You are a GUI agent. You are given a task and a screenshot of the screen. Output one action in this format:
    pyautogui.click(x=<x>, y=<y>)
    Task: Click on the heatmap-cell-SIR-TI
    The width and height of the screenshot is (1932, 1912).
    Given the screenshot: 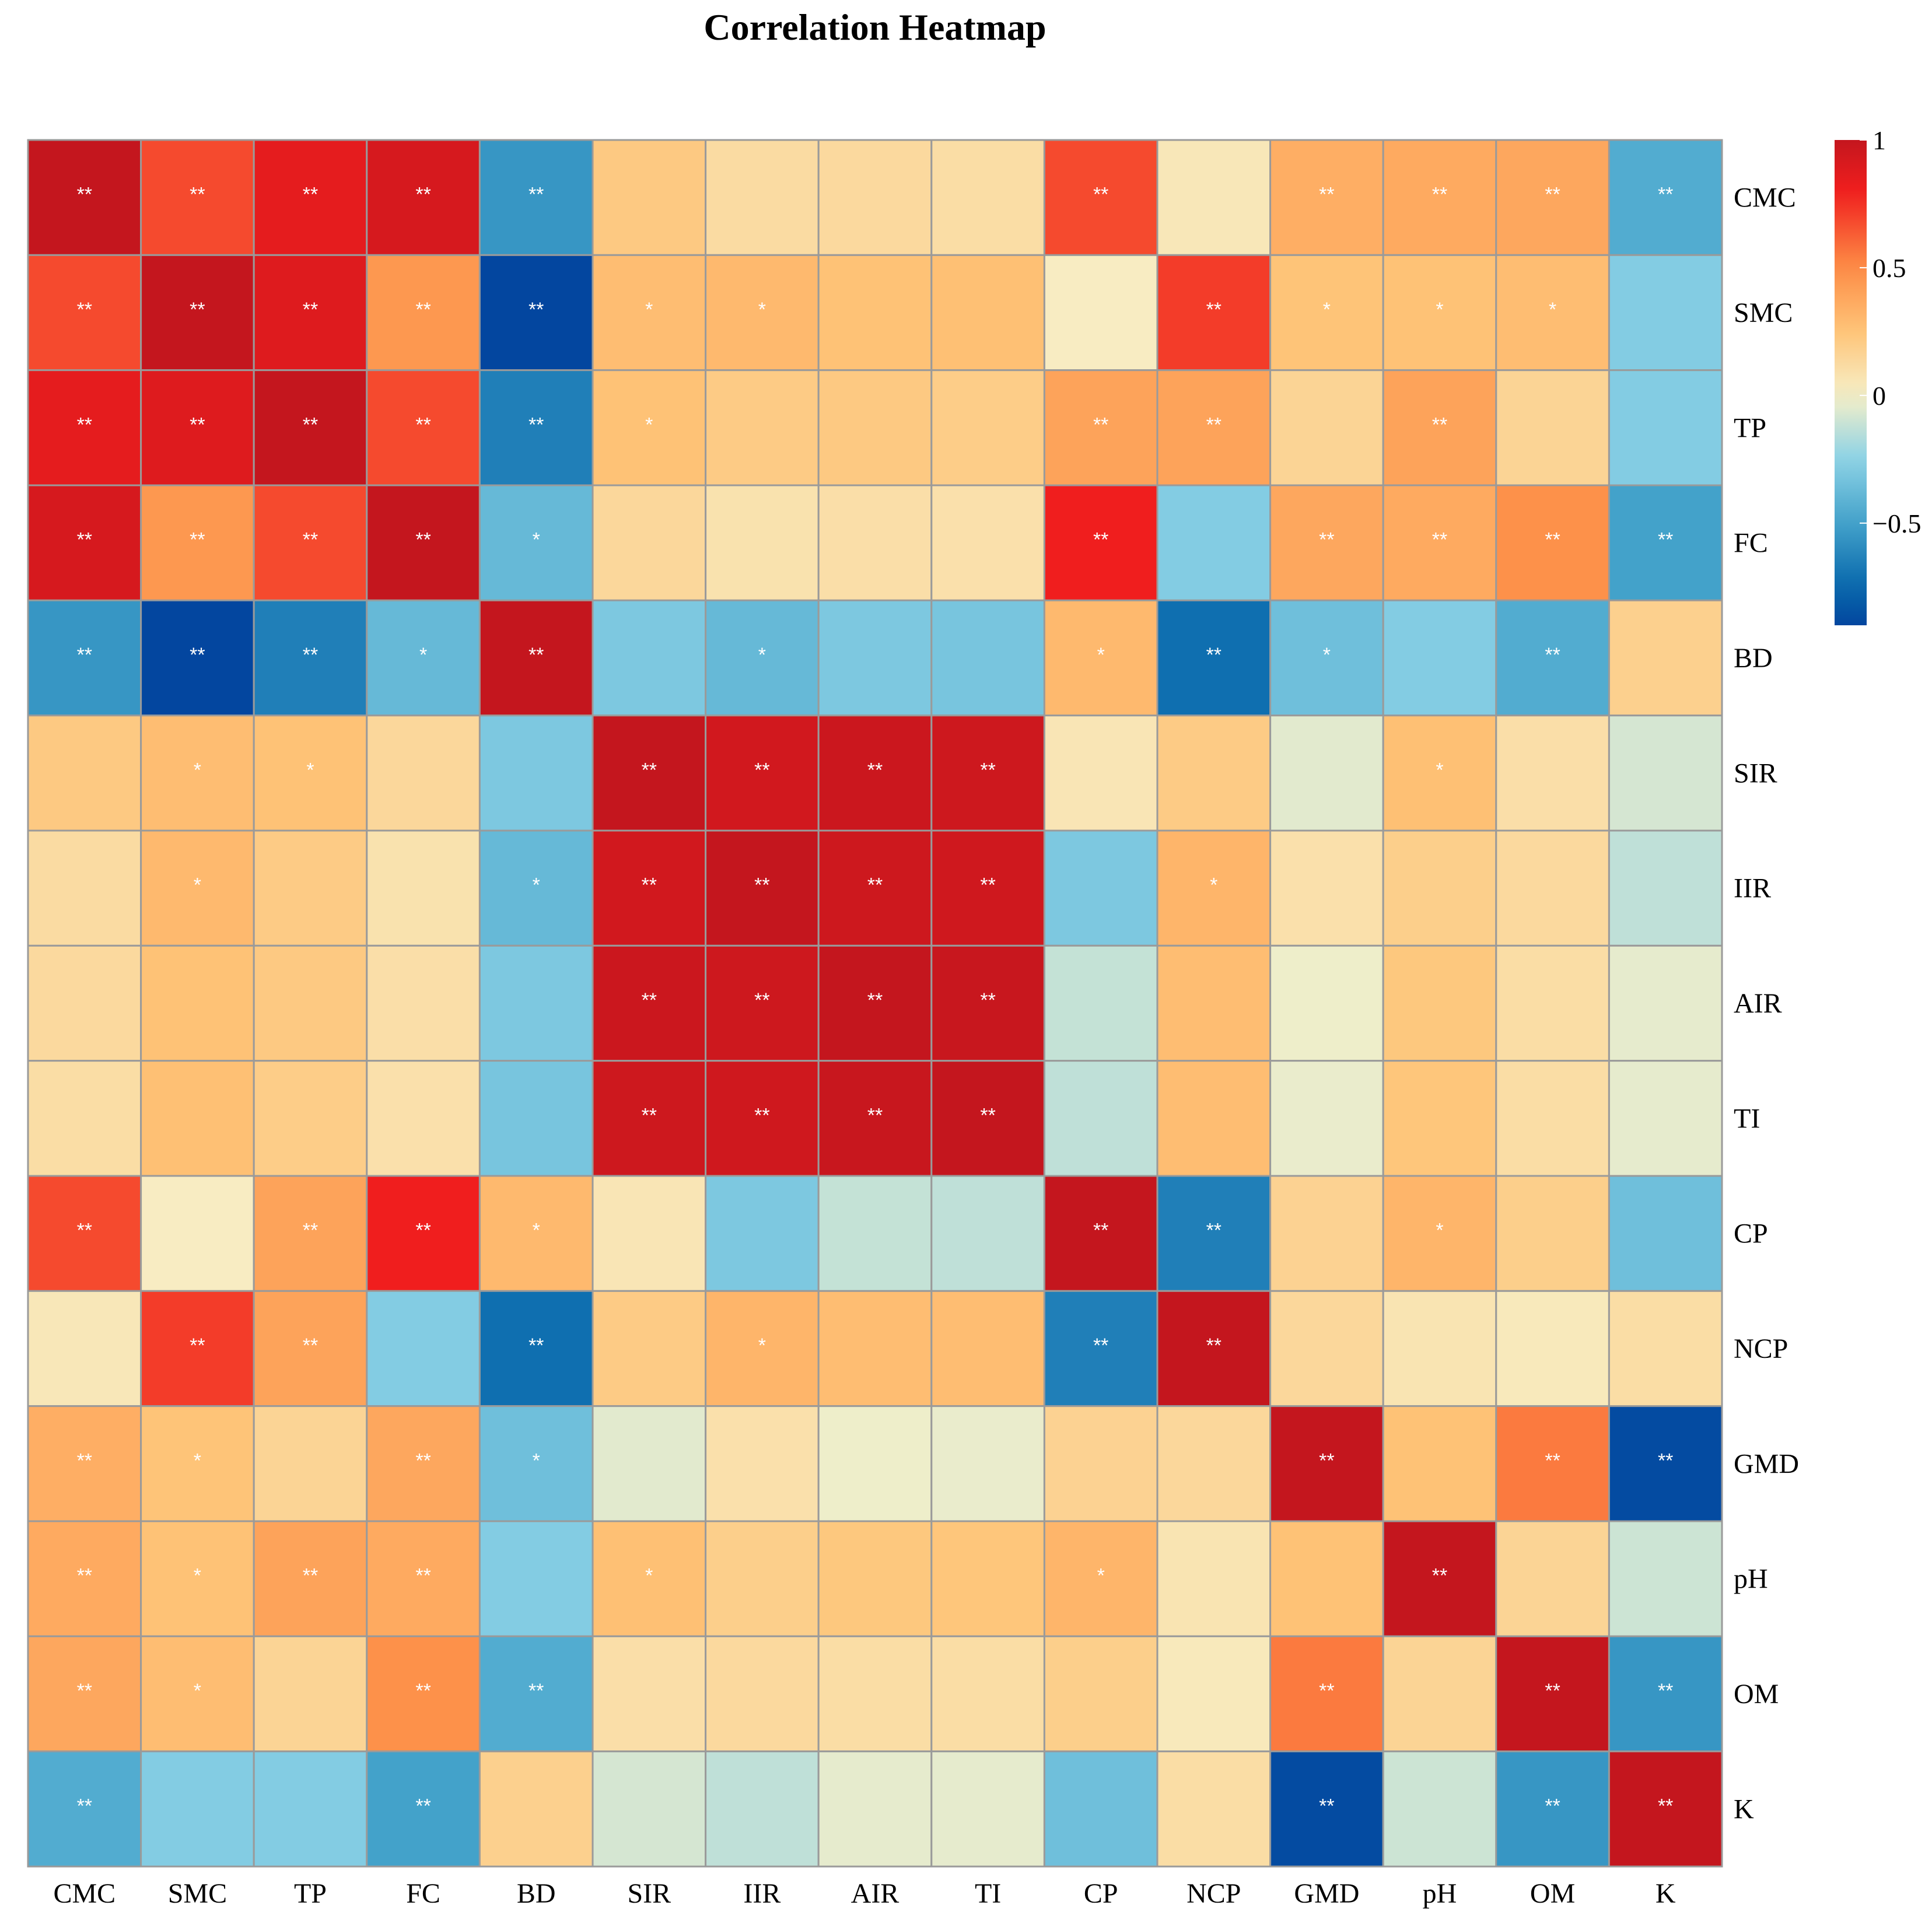 What is the action you would take?
    pyautogui.click(x=987, y=773)
    